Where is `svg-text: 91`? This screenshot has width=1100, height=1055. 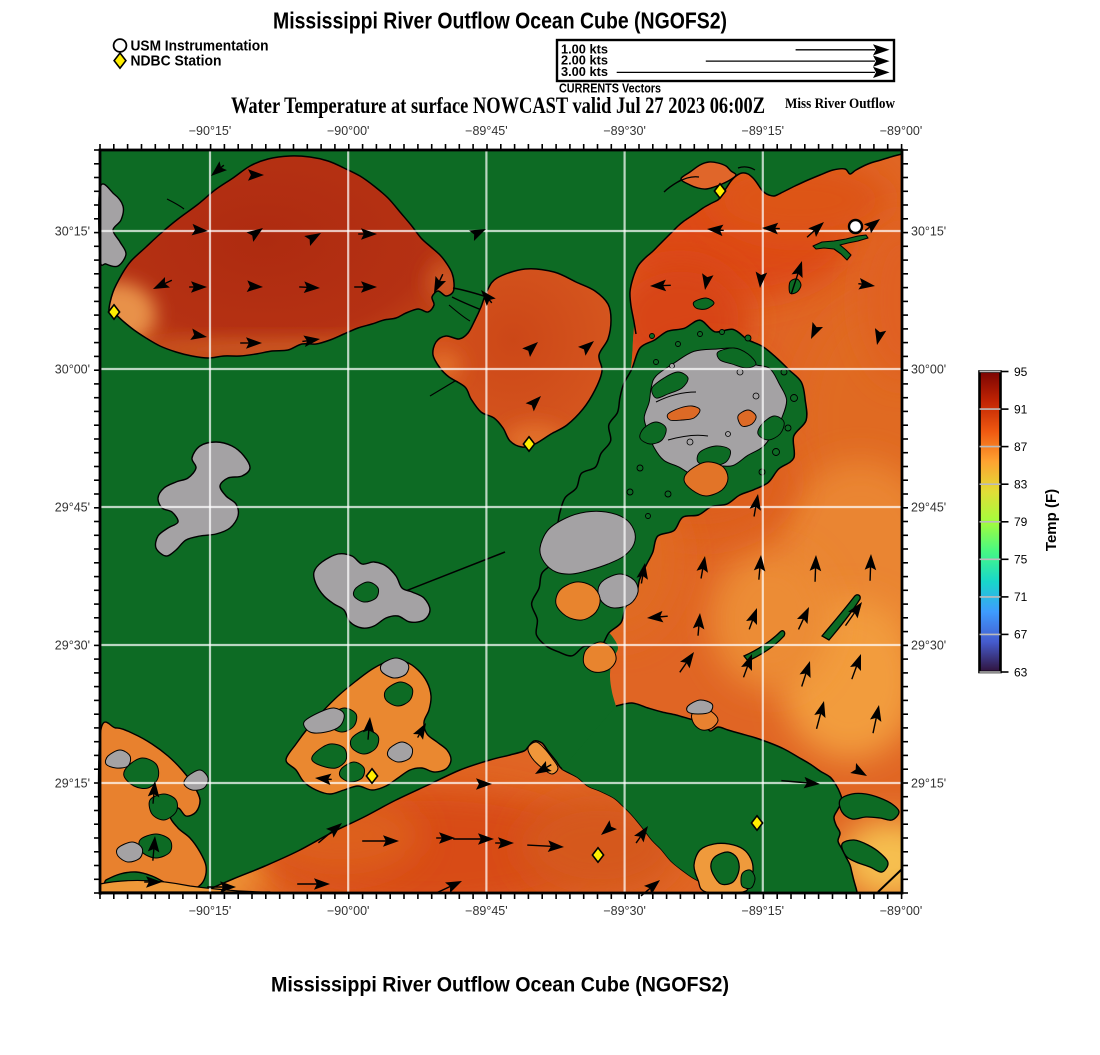 svg-text: 91 is located at coordinates (1021, 409).